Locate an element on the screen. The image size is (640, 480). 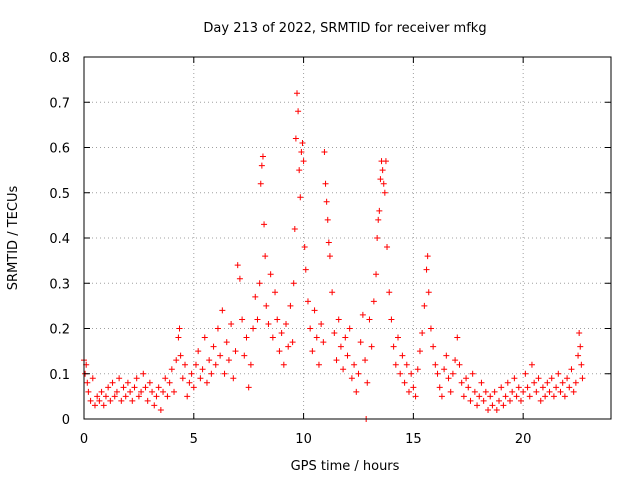
y-tick-label: 0.6 is located at coordinates (59, 149).